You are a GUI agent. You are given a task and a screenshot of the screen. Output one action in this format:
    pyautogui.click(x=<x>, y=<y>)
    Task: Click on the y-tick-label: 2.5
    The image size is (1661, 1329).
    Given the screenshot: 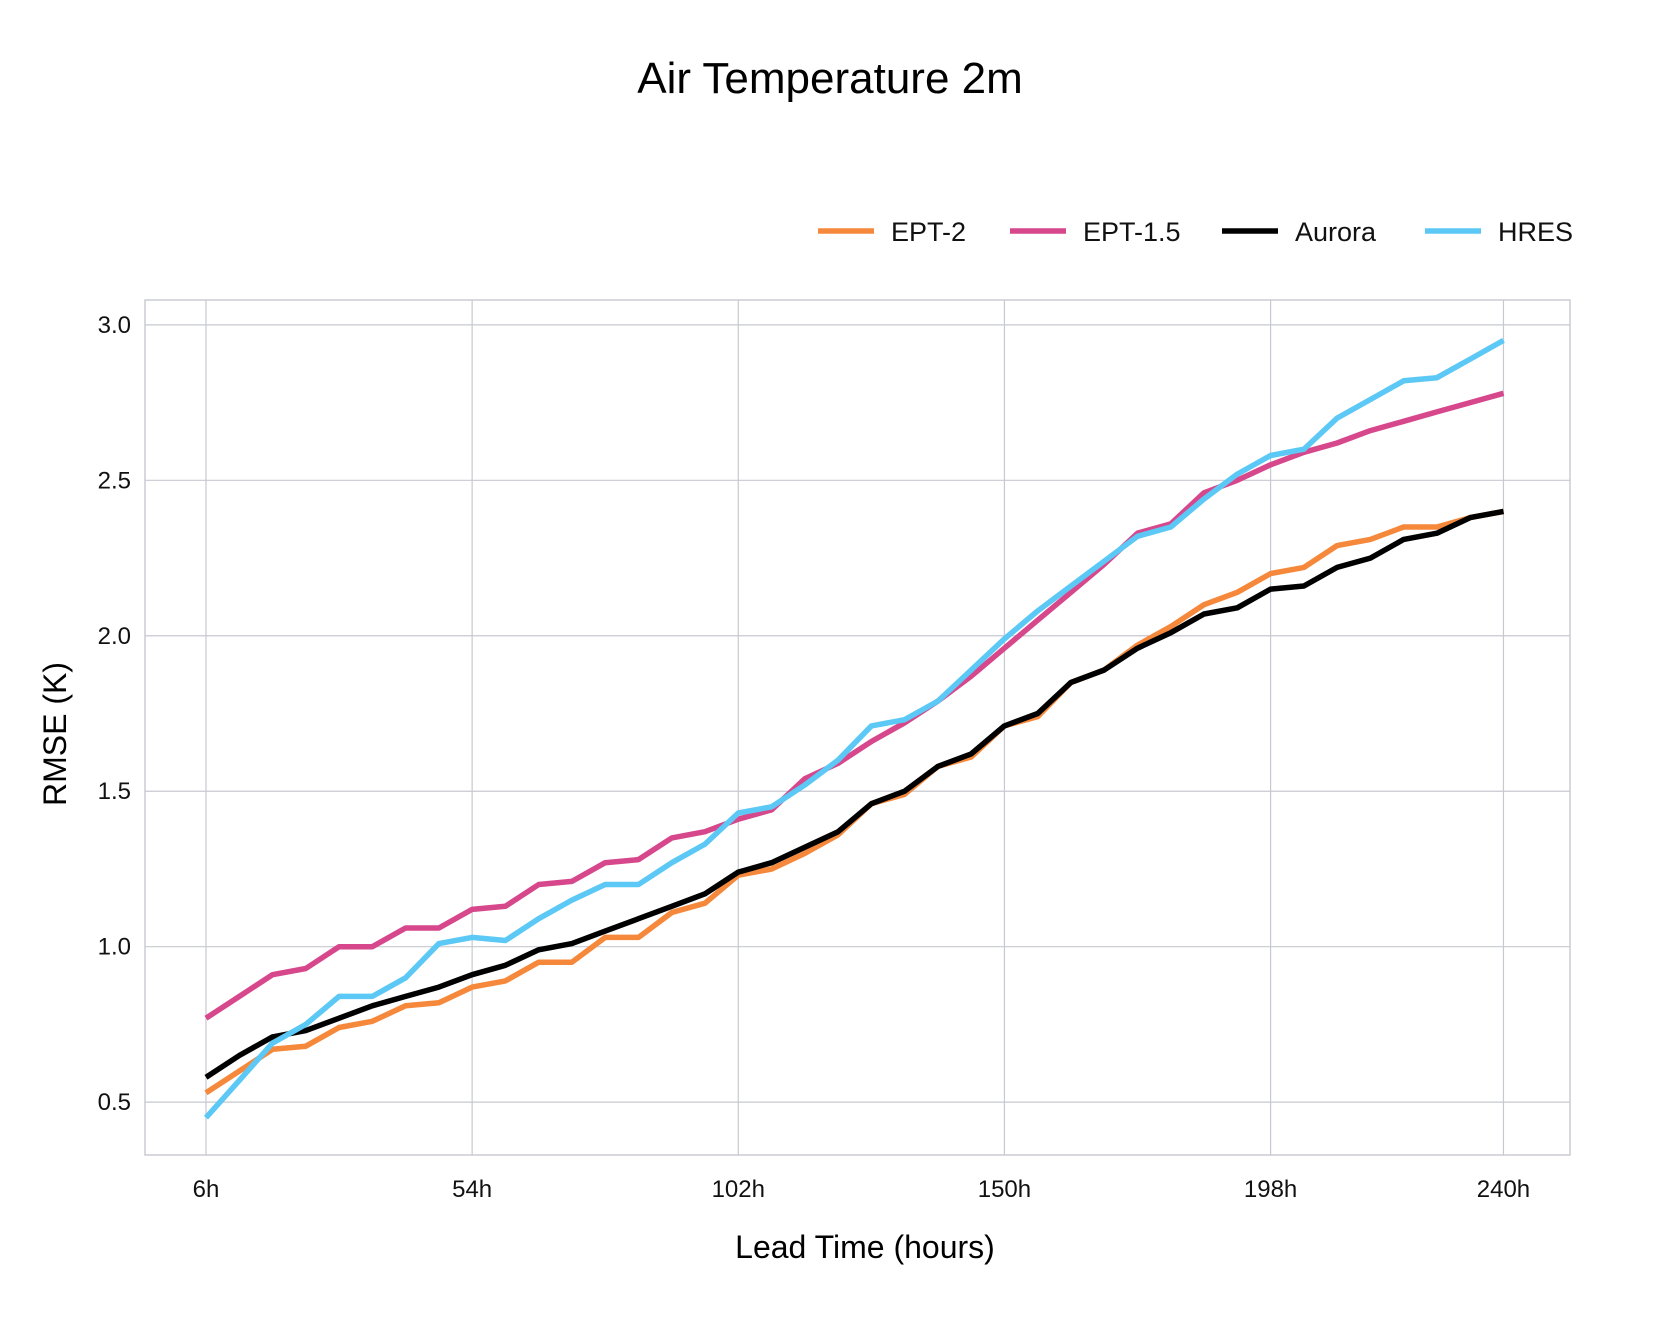 What is the action you would take?
    pyautogui.click(x=114, y=480)
    